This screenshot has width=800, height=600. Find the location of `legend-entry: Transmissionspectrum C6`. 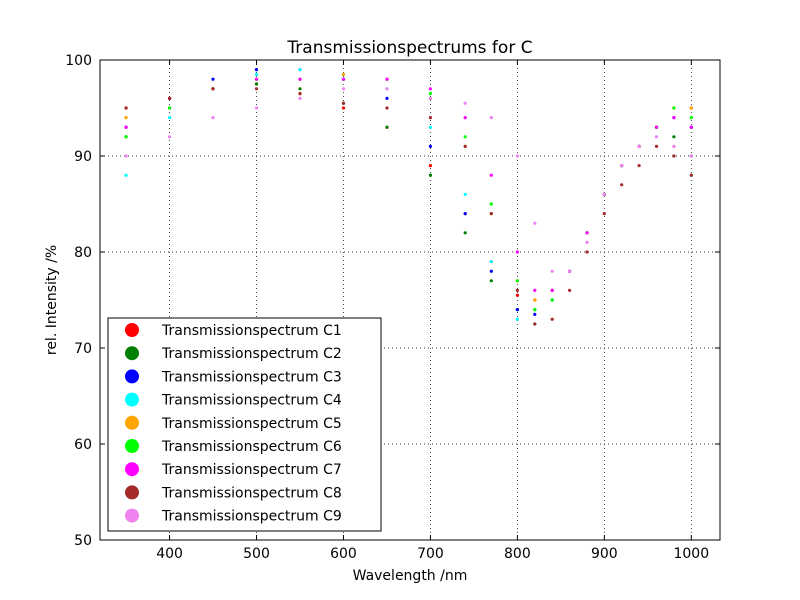

legend-entry: Transmissionspectrum C6 is located at coordinates (251, 447).